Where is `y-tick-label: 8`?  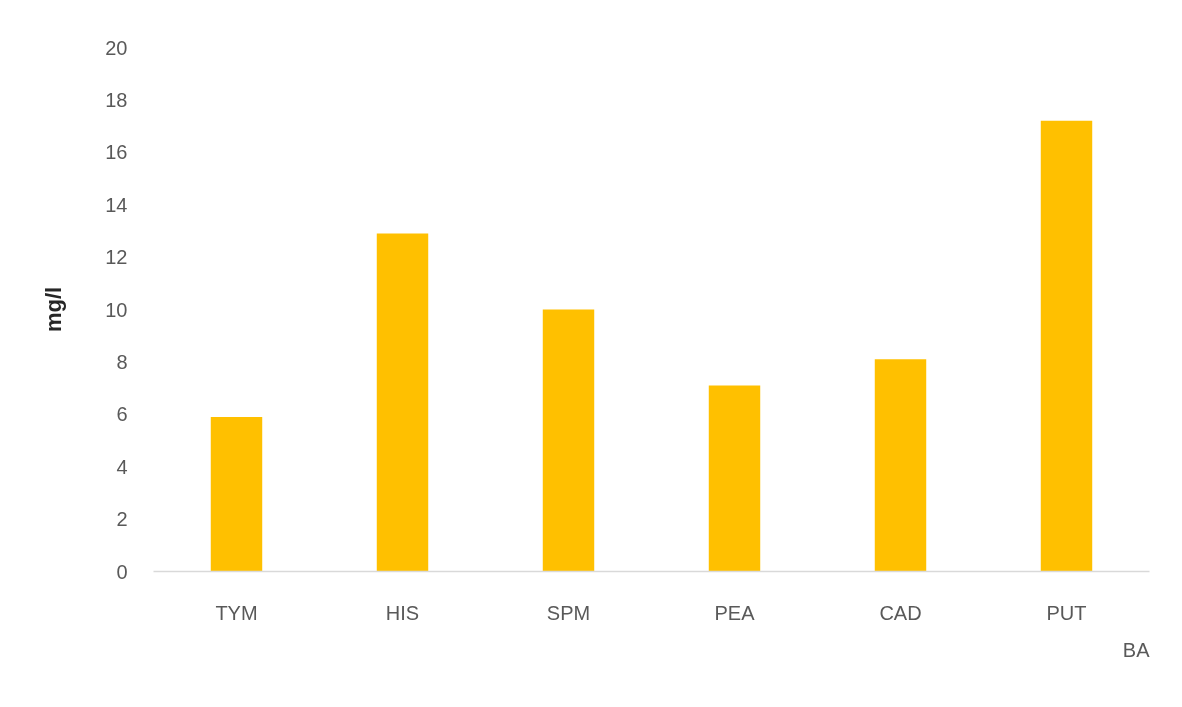
y-tick-label: 8 is located at coordinates (122, 361).